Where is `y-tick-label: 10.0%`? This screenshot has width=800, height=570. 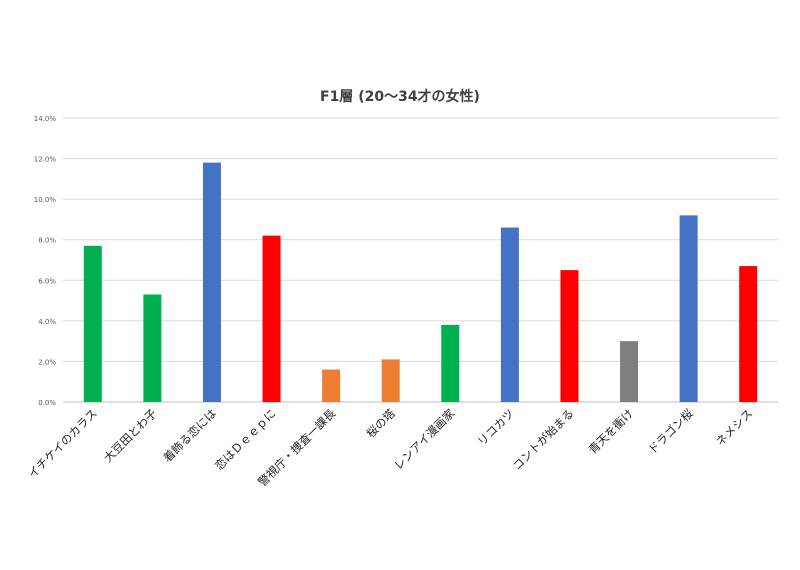 y-tick-label: 10.0% is located at coordinates (45, 200).